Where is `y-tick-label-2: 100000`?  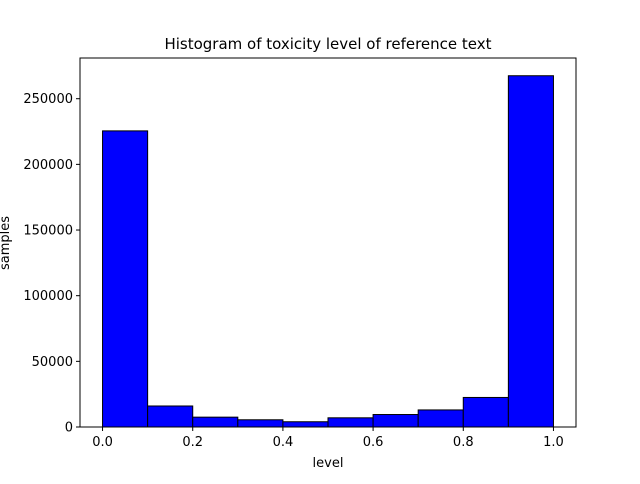 y-tick-label-2: 100000 is located at coordinates (48, 296).